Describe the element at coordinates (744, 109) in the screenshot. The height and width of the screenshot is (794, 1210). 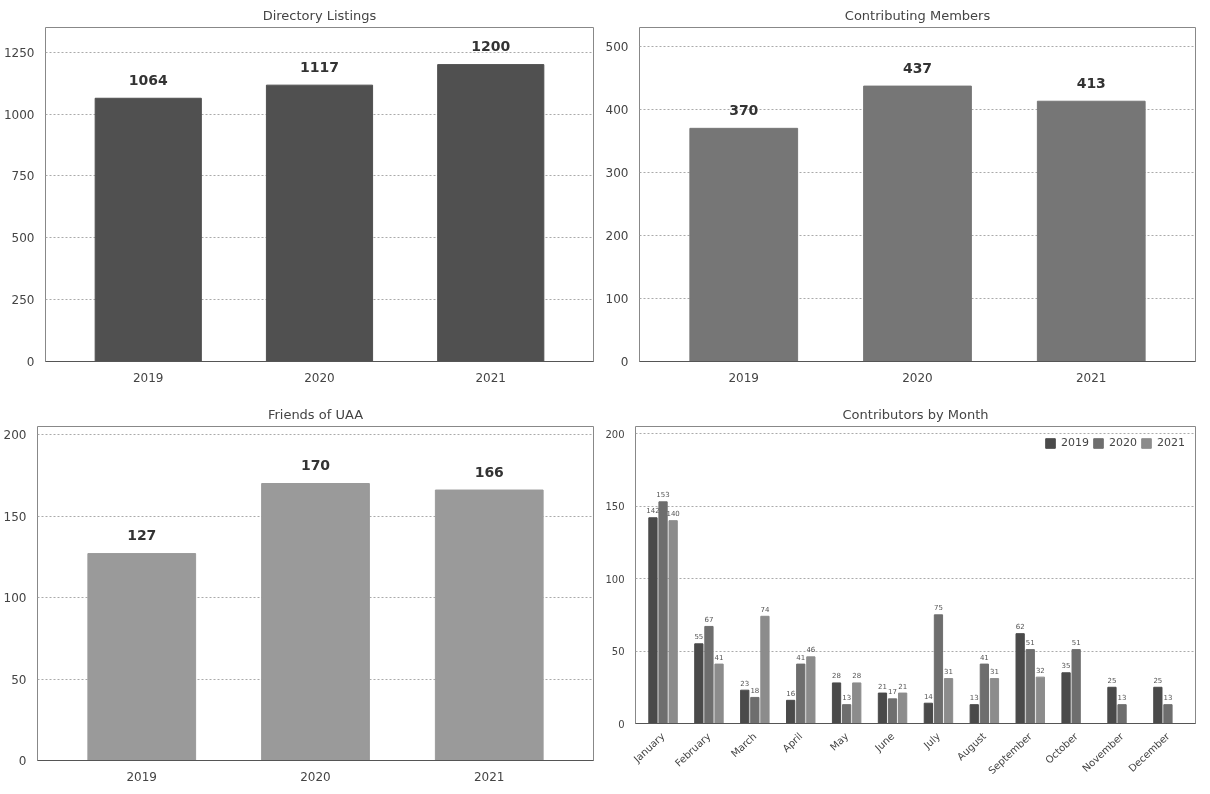
I see `data-label: 370` at that location.